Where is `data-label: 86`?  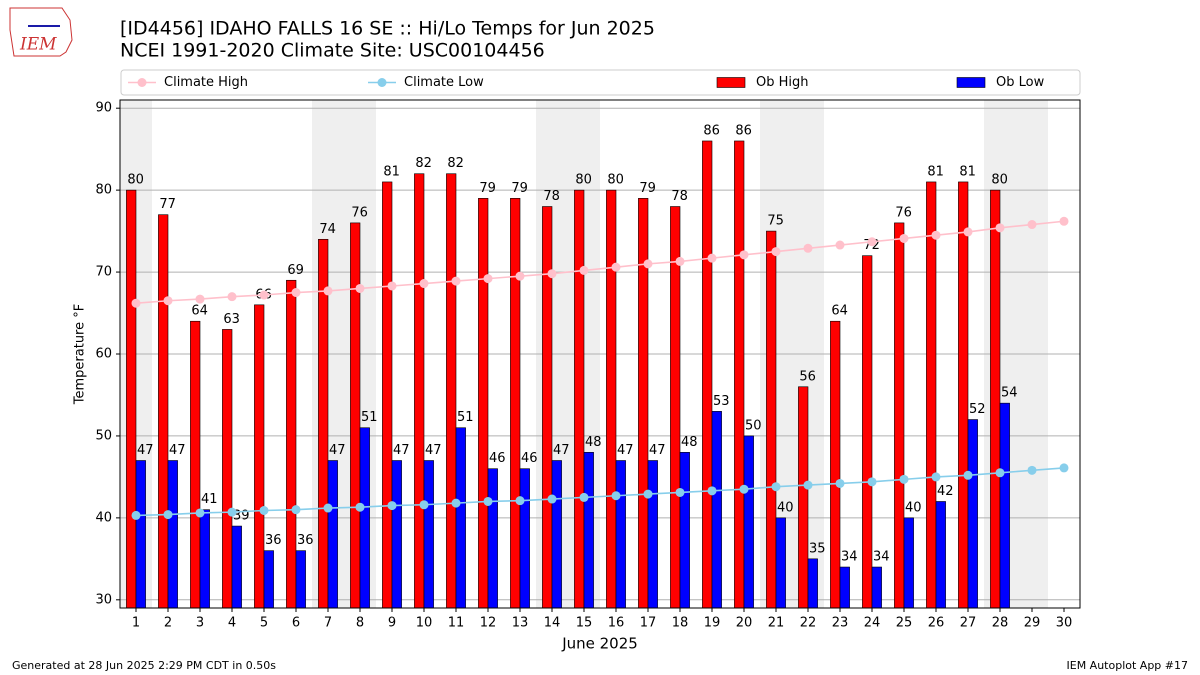
data-label: 86 is located at coordinates (743, 130).